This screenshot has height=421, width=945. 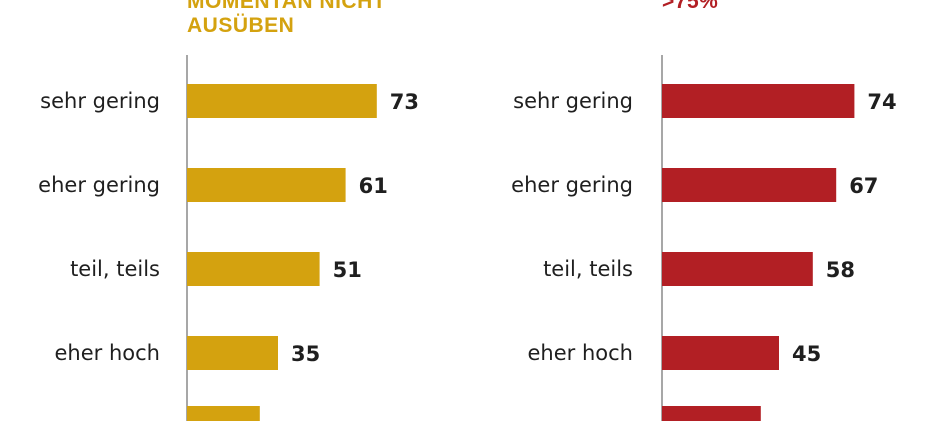 I want to click on category-label-right-4: eher hoch, so click(x=580, y=353).